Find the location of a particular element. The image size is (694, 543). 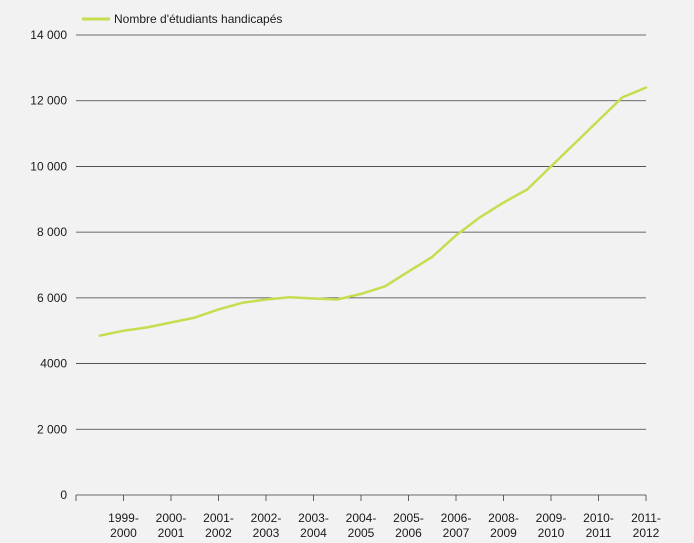

y-tick-label: 14 000 is located at coordinates (48, 35).